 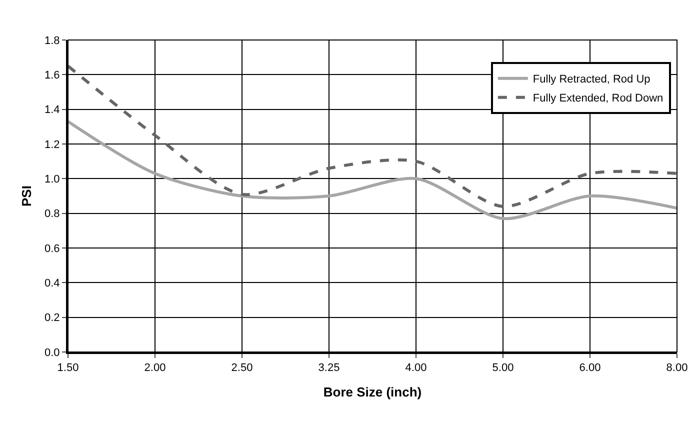 I want to click on y-tick-label: 0.4, so click(x=52, y=284).